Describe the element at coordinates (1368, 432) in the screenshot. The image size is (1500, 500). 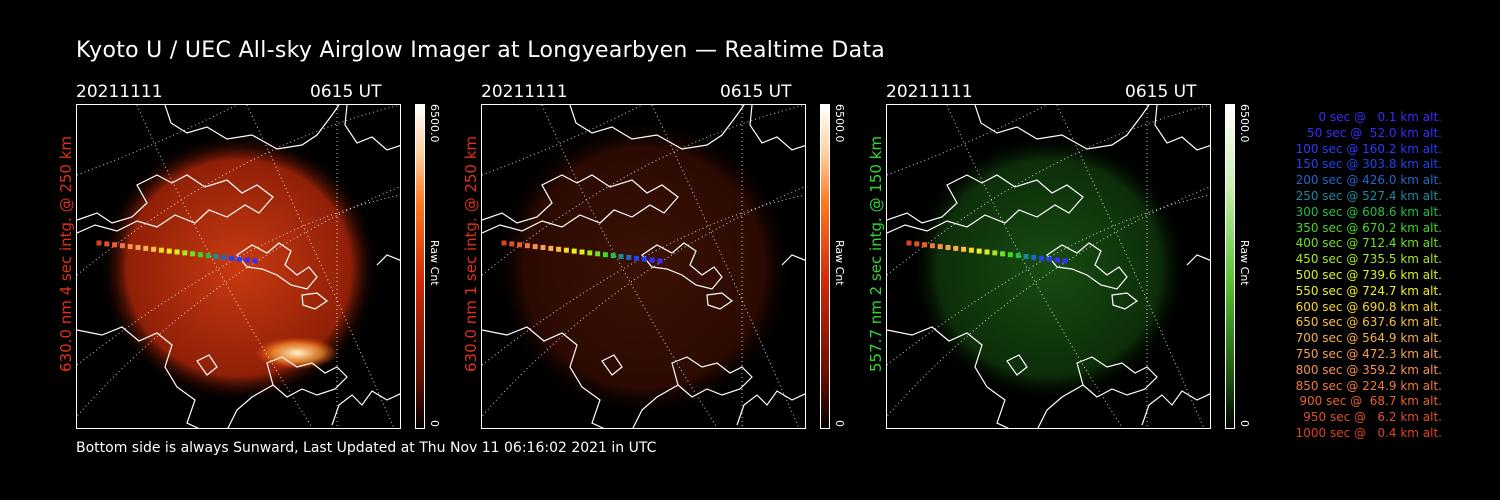
I see `legend-row: 1000 sec @ 0.4 km alt.` at that location.